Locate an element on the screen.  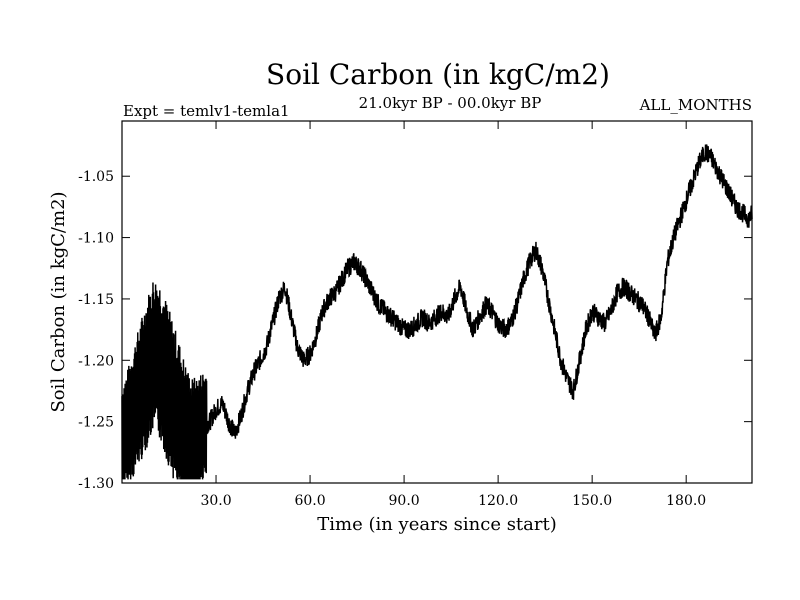
y-tick-label: -1.25 is located at coordinates (96, 423).